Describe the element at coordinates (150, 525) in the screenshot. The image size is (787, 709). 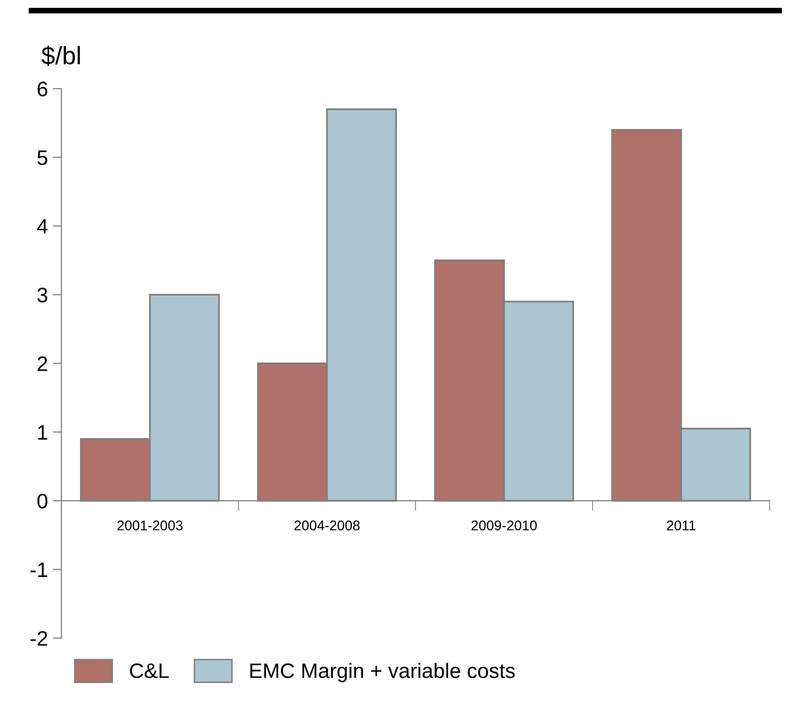
I see `x-tick-label: 2001-2003` at that location.